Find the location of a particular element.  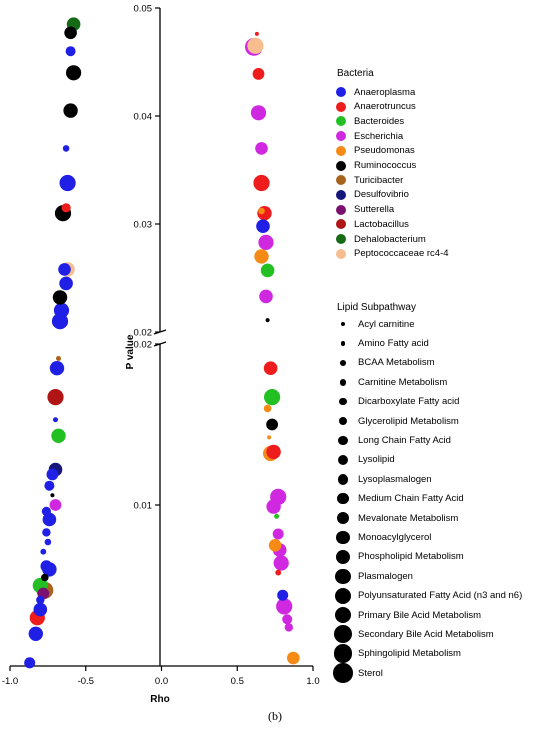

y-tick-label-upper-2: 0.04 is located at coordinates (143, 117).